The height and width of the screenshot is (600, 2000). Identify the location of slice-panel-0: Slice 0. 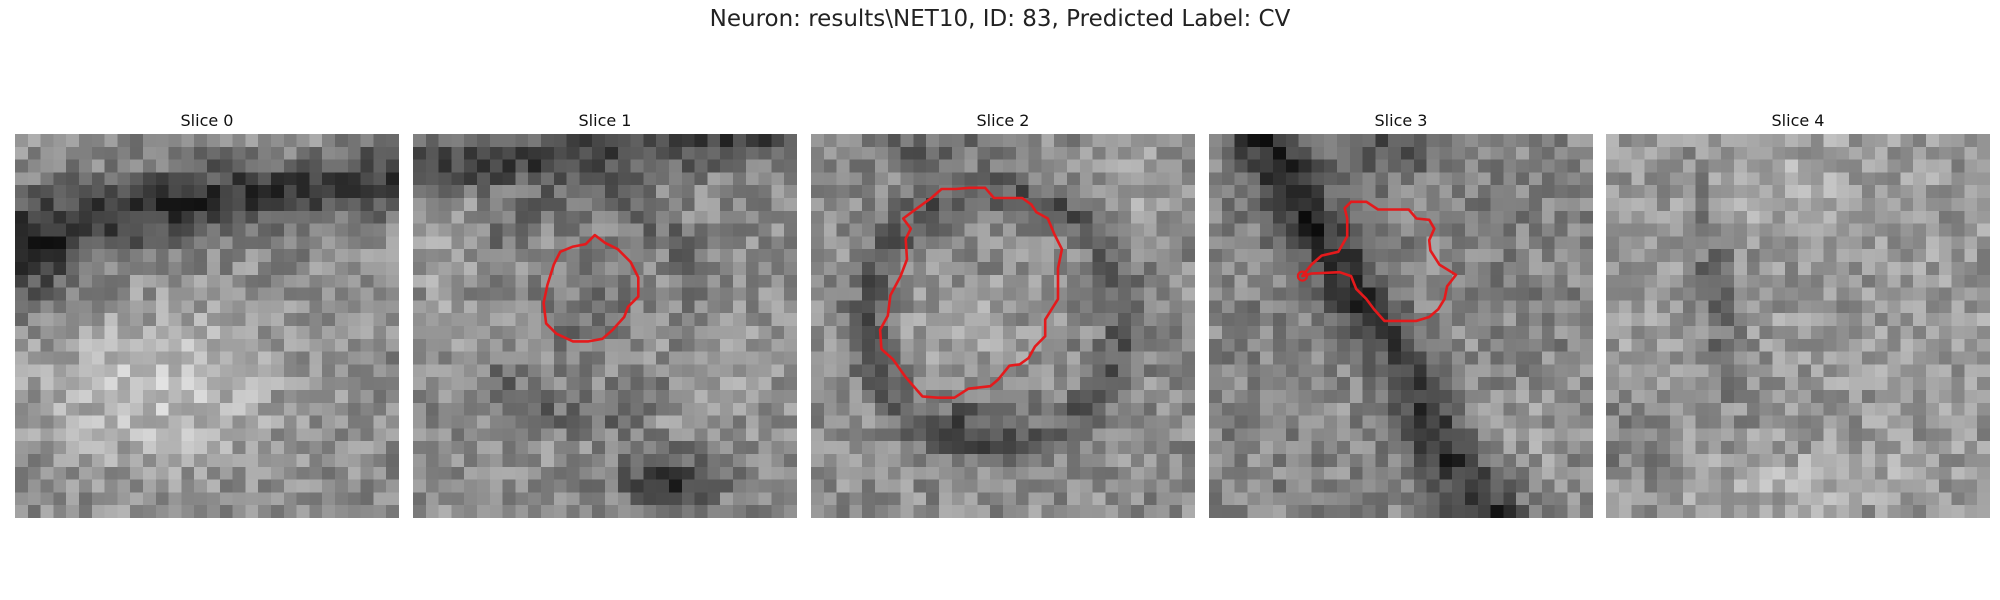
(207, 313).